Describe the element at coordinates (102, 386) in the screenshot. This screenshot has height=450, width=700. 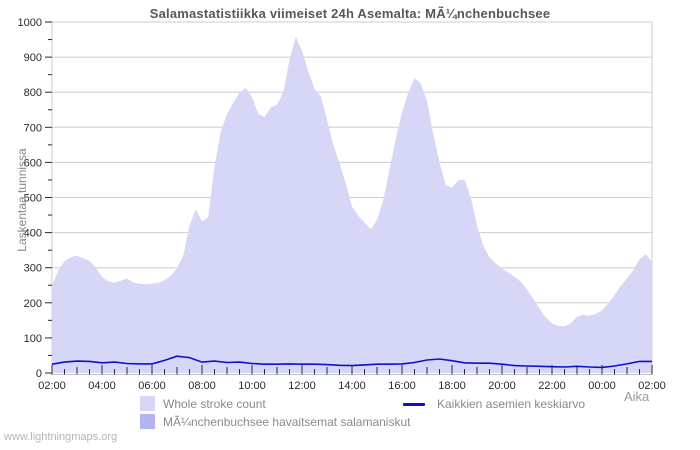
I see `svg-text: 04:00` at that location.